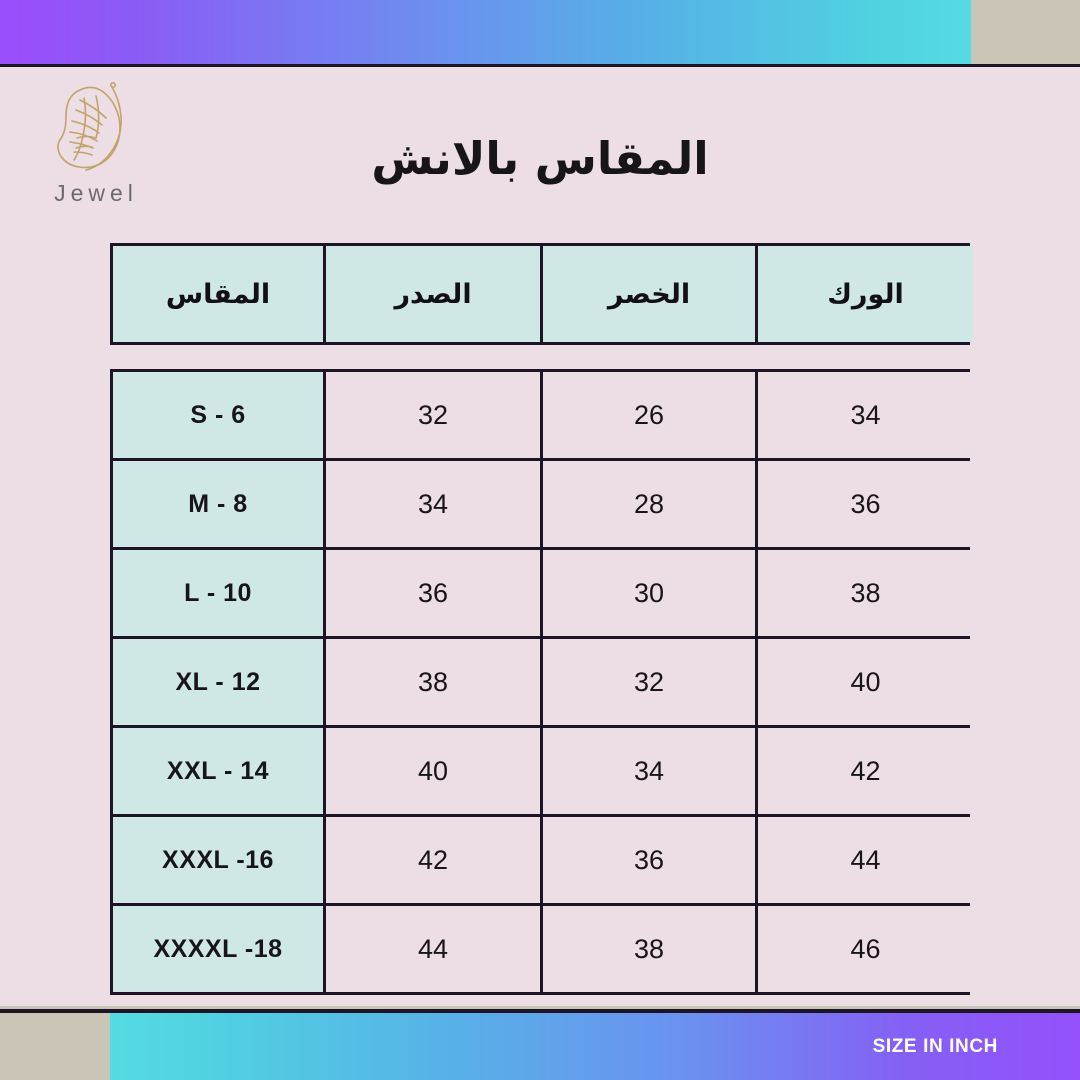 Image resolution: width=1080 pixels, height=1080 pixels. I want to click on bottom-left-corner-block, so click(55, 1046).